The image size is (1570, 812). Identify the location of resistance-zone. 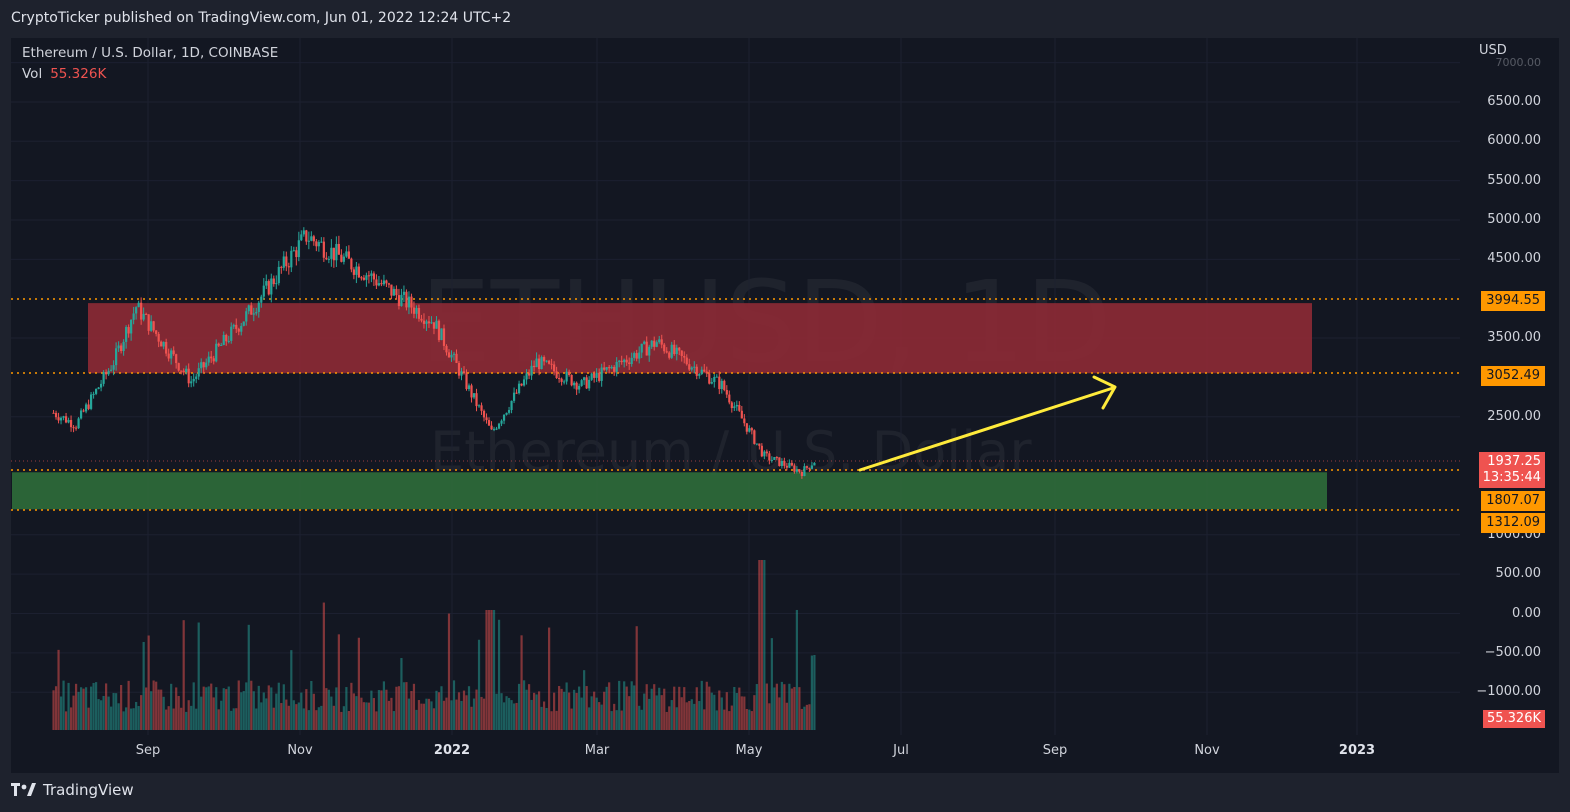
(700, 338).